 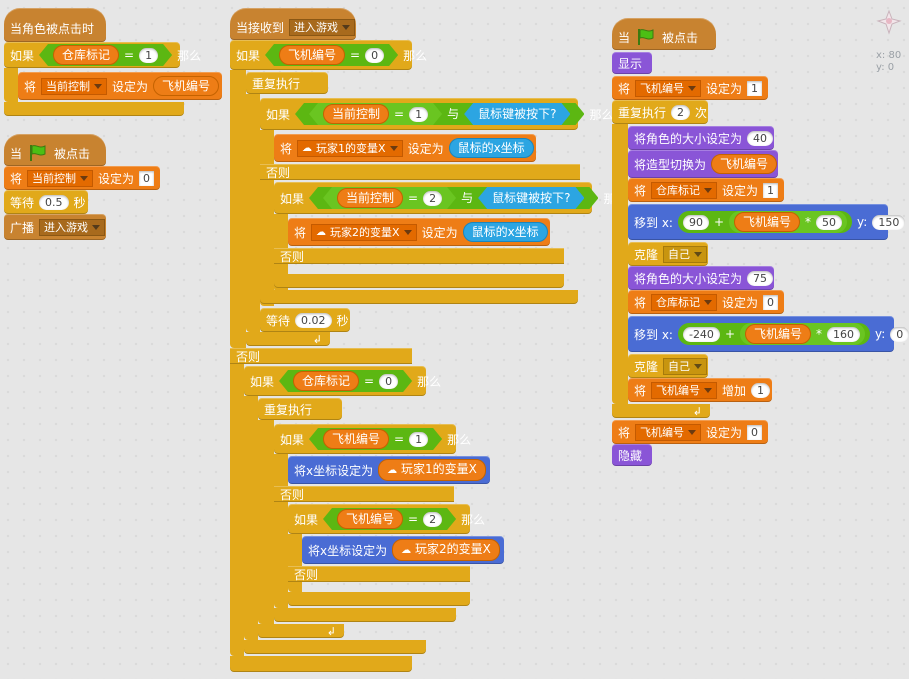 What do you see at coordinates (364, 232) in the screenshot?
I see `variable-dropdown: ☁ 玩家2的变量X` at bounding box center [364, 232].